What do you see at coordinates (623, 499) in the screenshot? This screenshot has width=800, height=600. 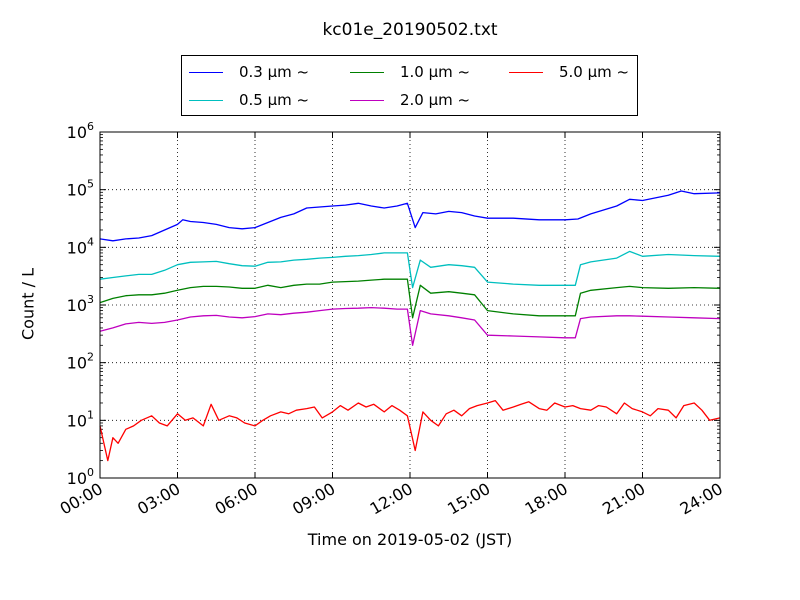 I see `x-tick-label: 21:00` at bounding box center [623, 499].